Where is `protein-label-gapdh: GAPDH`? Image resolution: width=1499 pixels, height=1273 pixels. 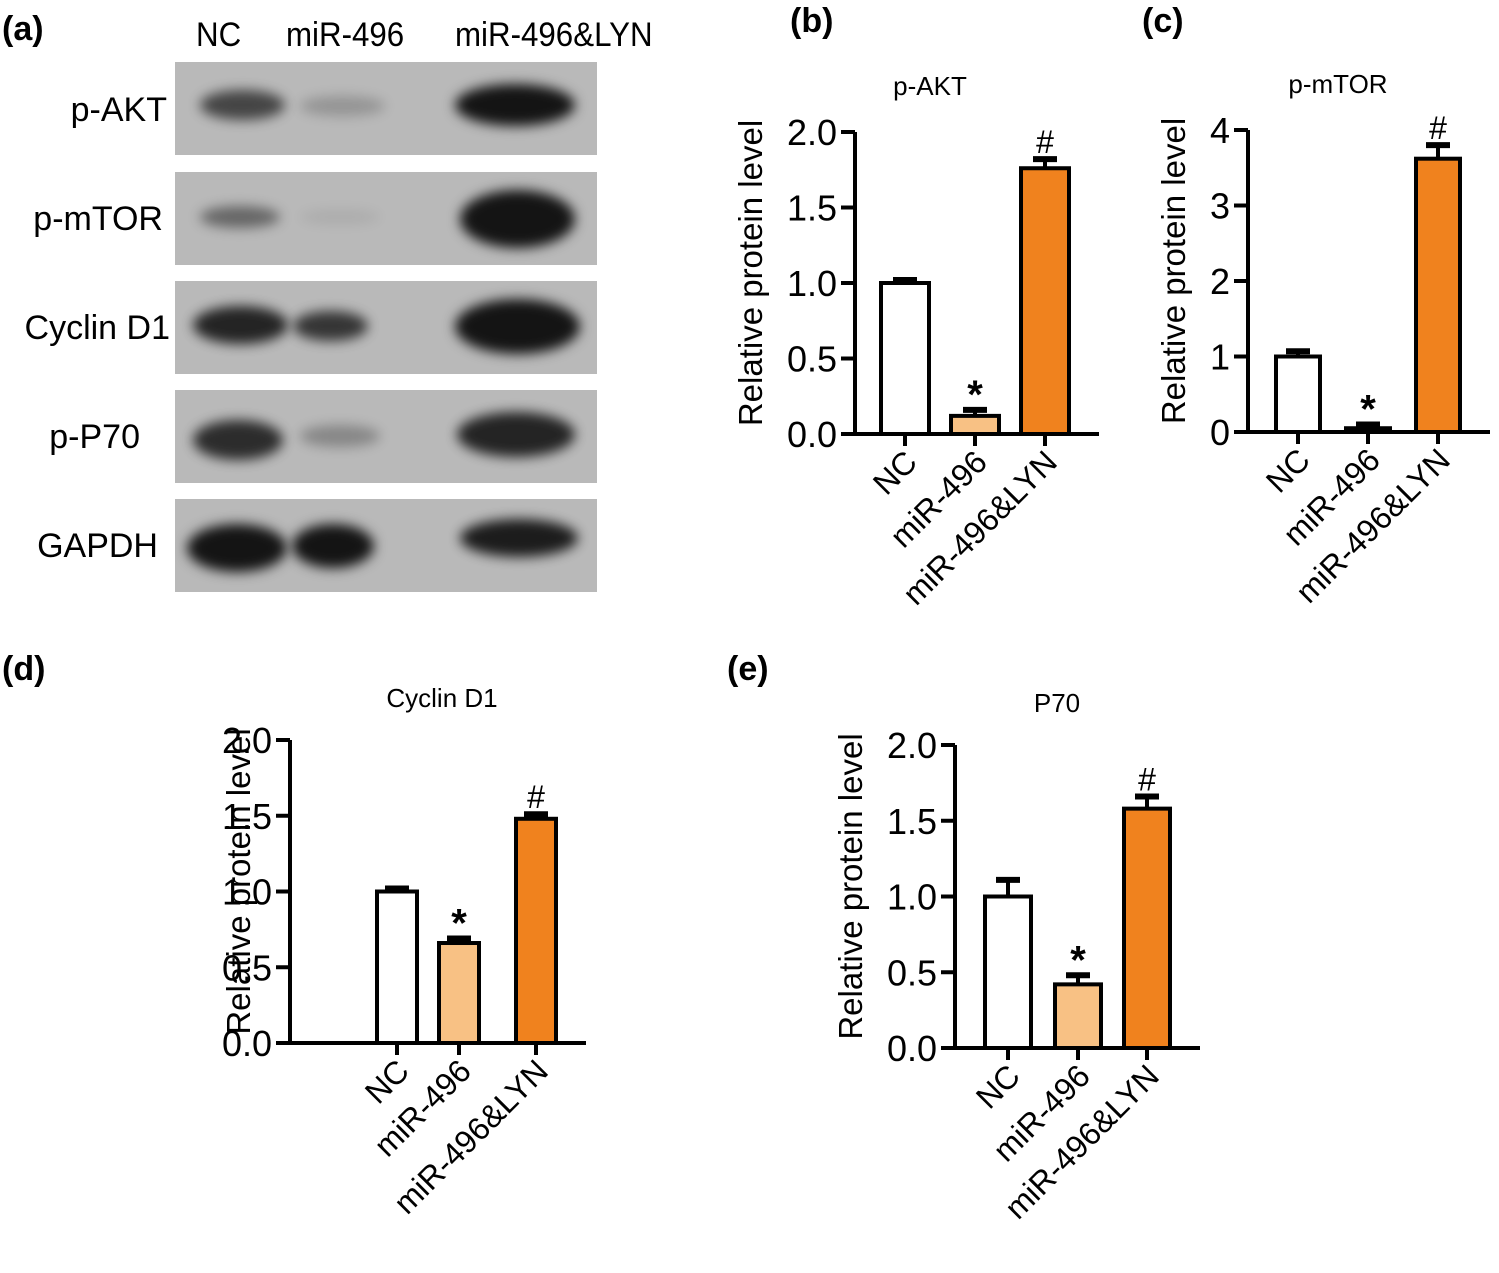 protein-label-gapdh: GAPDH is located at coordinates (97, 546).